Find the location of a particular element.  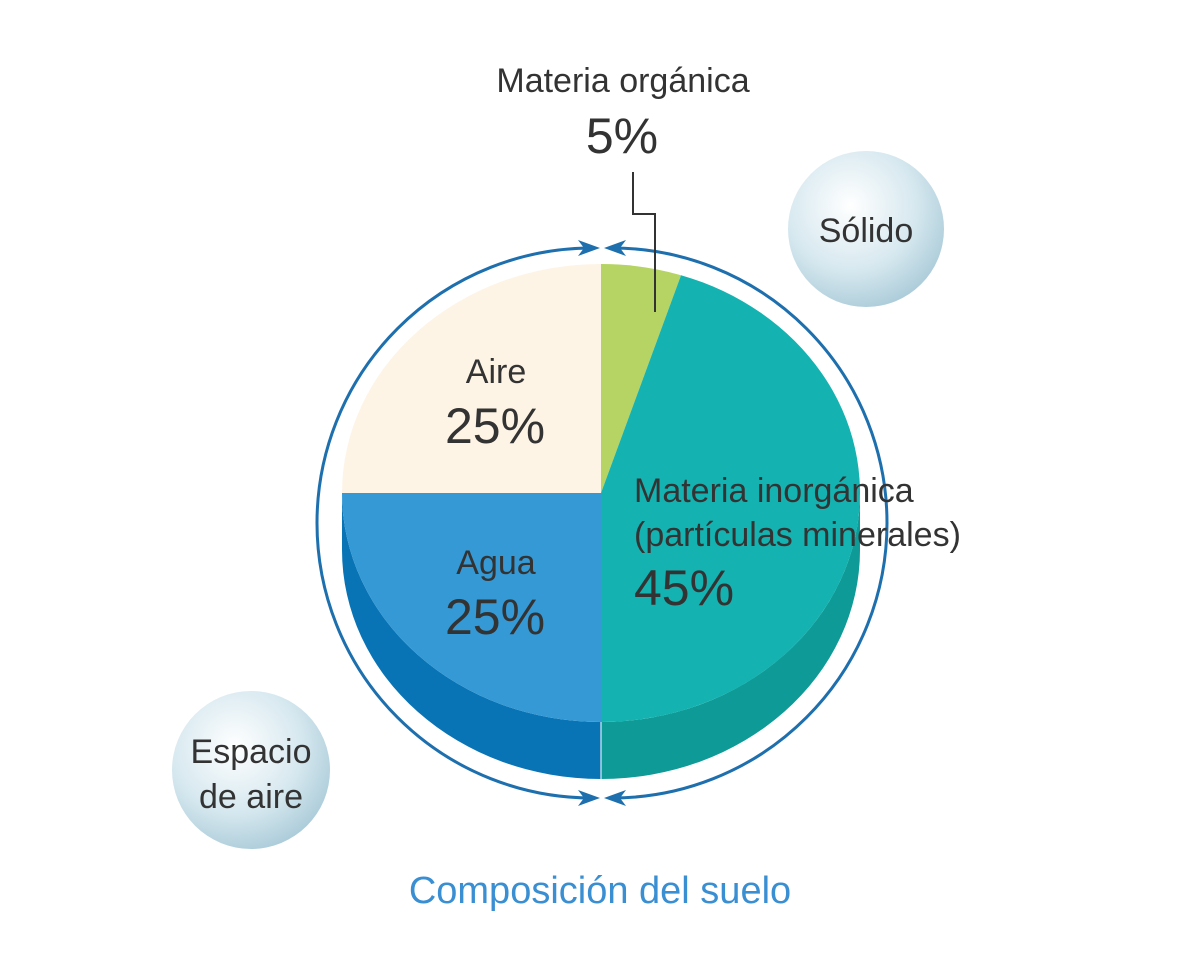

pie-sides is located at coordinates (601, 636).